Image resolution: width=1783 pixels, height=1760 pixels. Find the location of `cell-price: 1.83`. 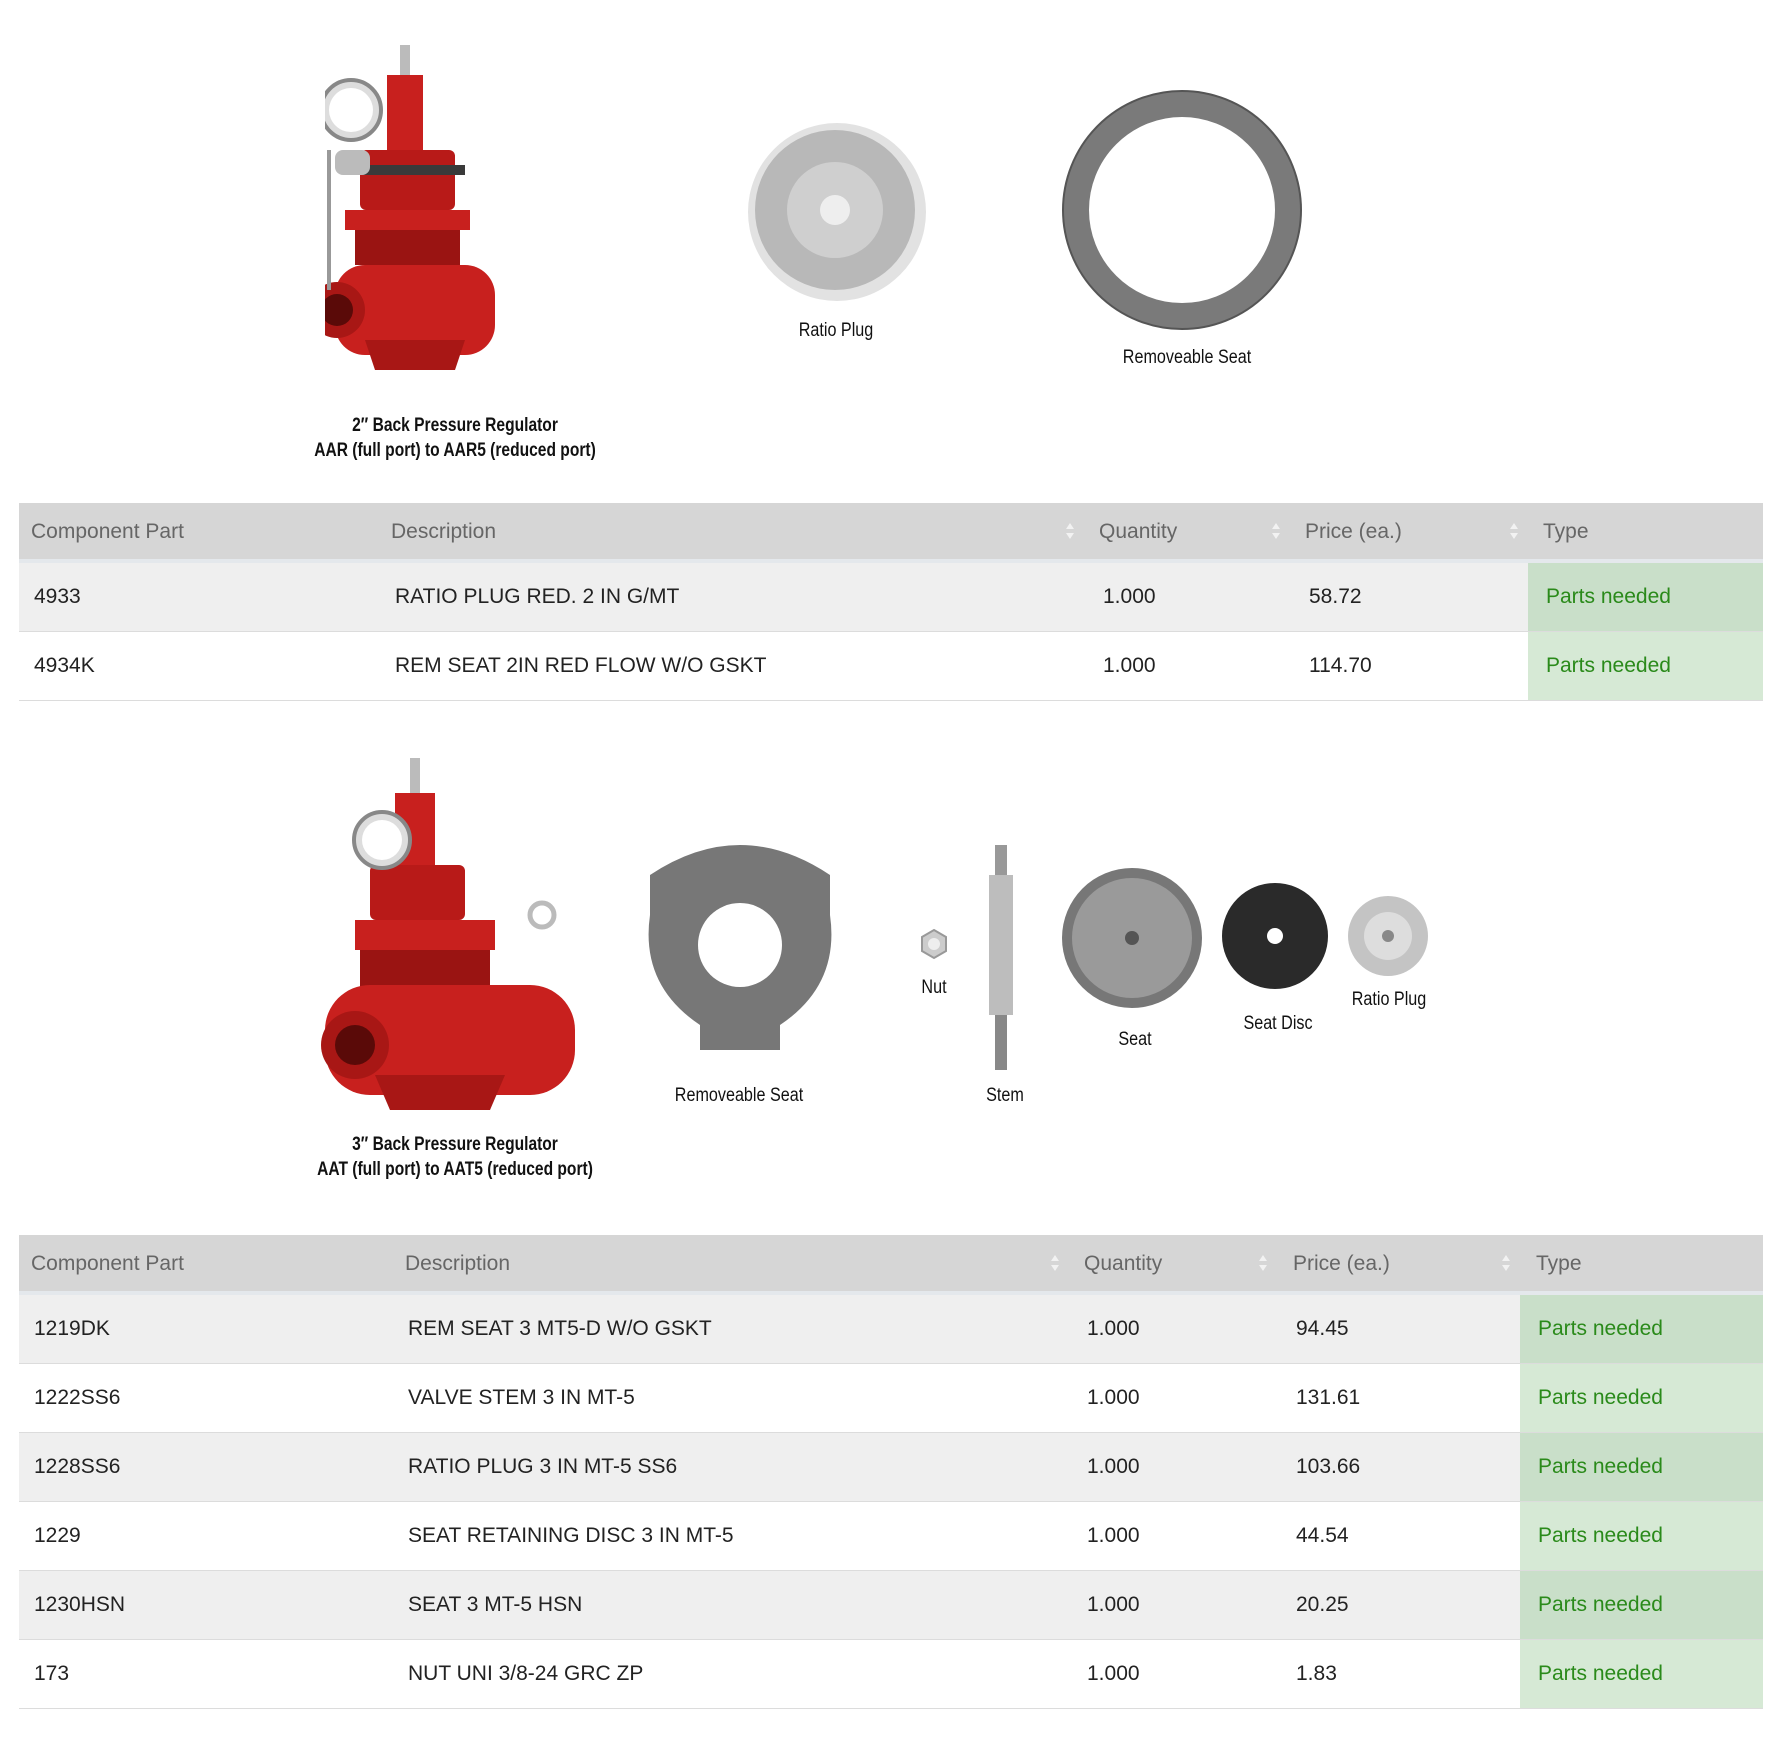

cell-price: 1.83 is located at coordinates (1316, 1673).